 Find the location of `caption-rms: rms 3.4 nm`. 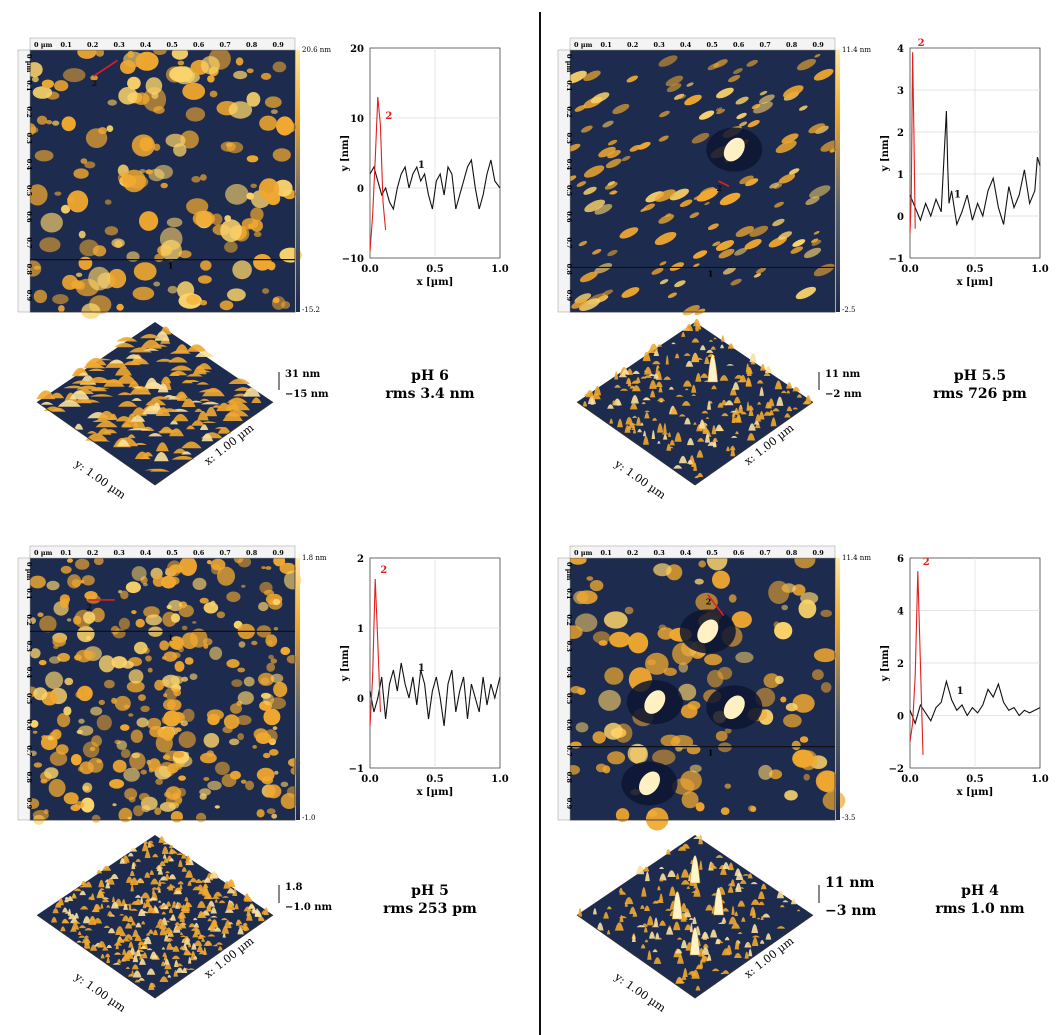

caption-rms: rms 3.4 nm is located at coordinates (430, 394).